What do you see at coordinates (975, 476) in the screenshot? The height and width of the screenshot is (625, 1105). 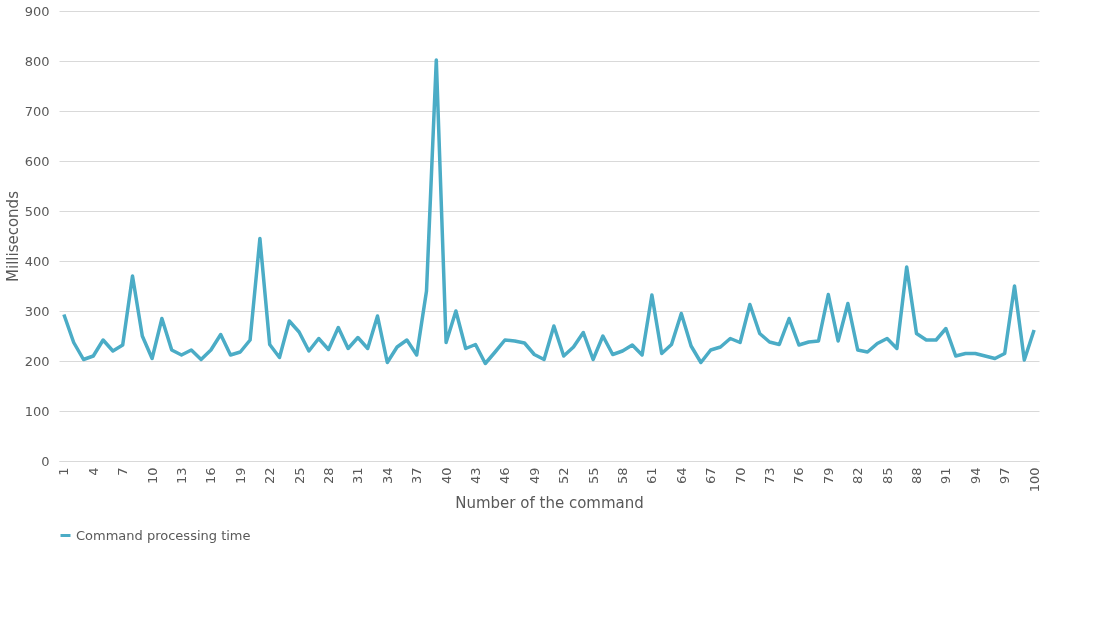 I see `x-tick-label: 94` at bounding box center [975, 476].